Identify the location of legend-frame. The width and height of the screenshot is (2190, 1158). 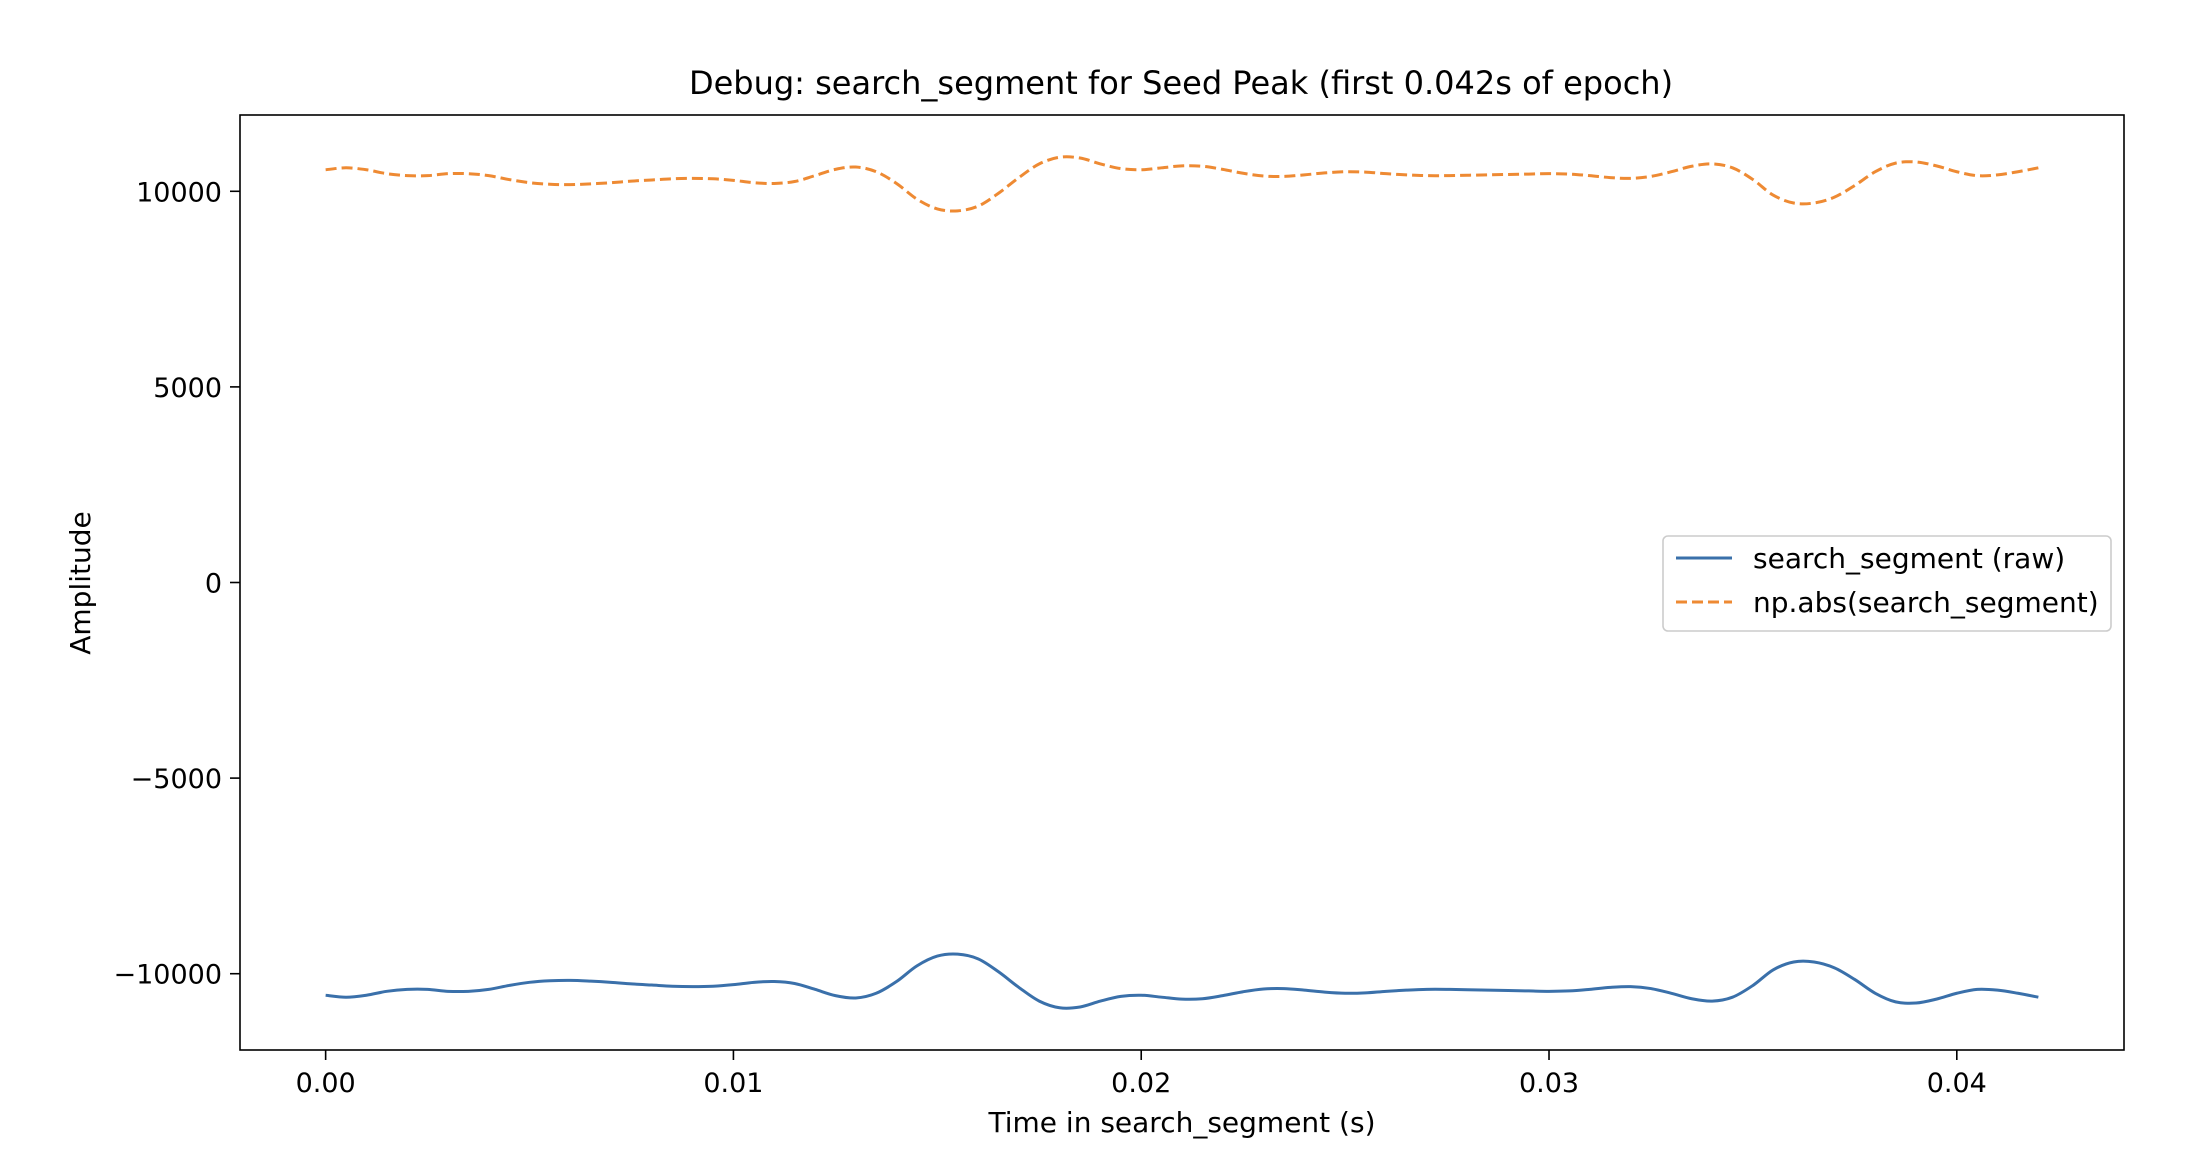
(1887, 583).